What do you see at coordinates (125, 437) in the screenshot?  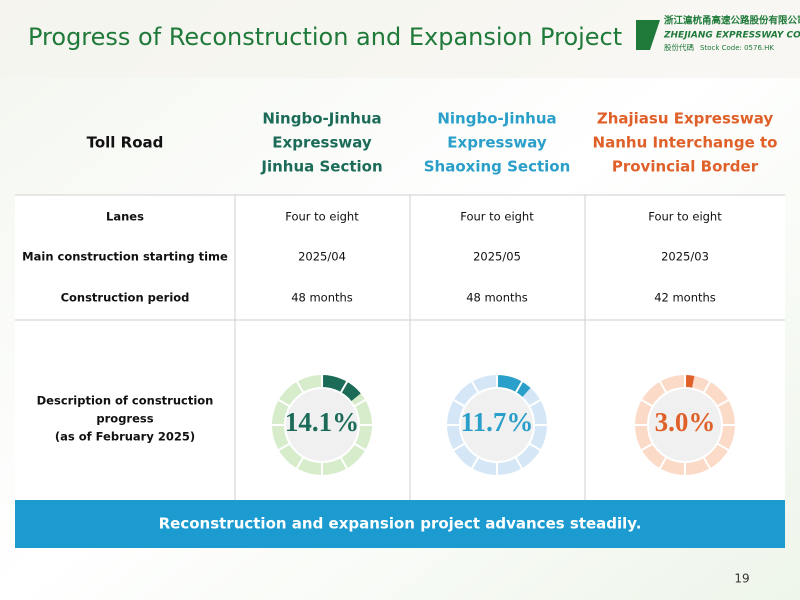 I see `row-header: (as of February 2025)` at bounding box center [125, 437].